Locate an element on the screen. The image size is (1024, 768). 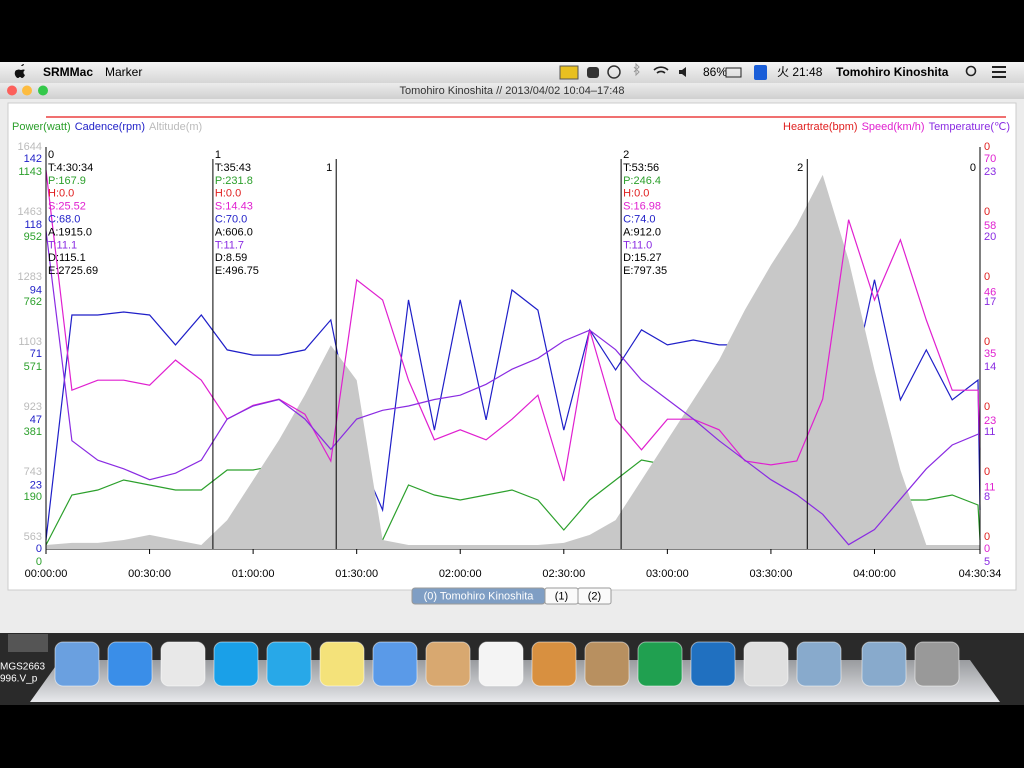
tab-label: (1) is located at coordinates (561, 596).